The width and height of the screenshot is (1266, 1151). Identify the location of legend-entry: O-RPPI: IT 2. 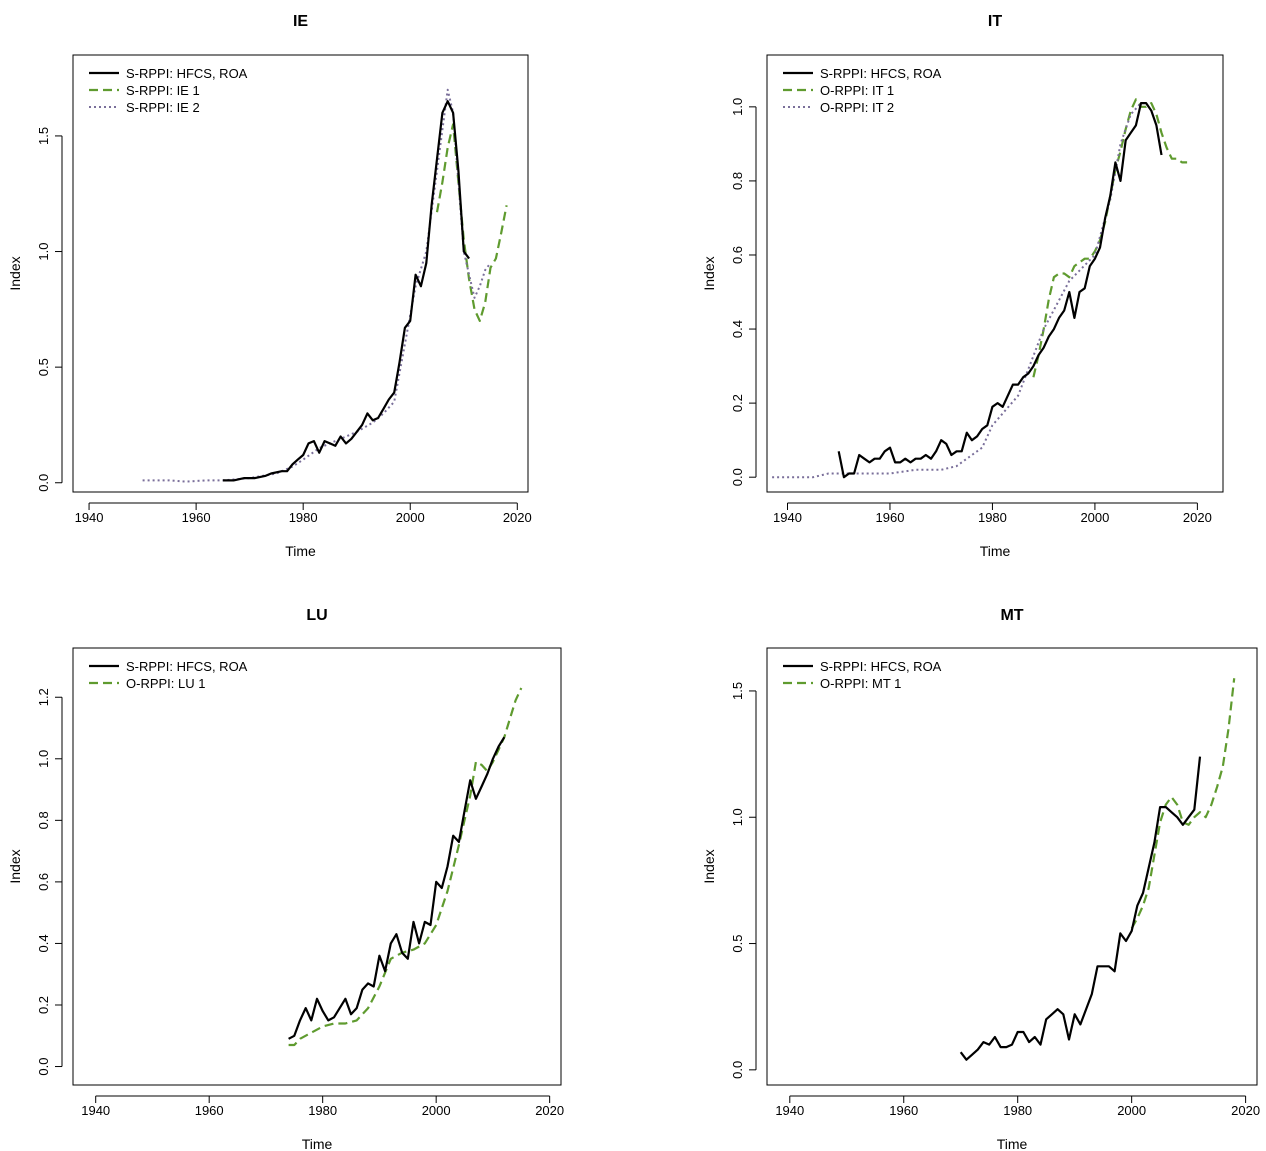
(857, 107).